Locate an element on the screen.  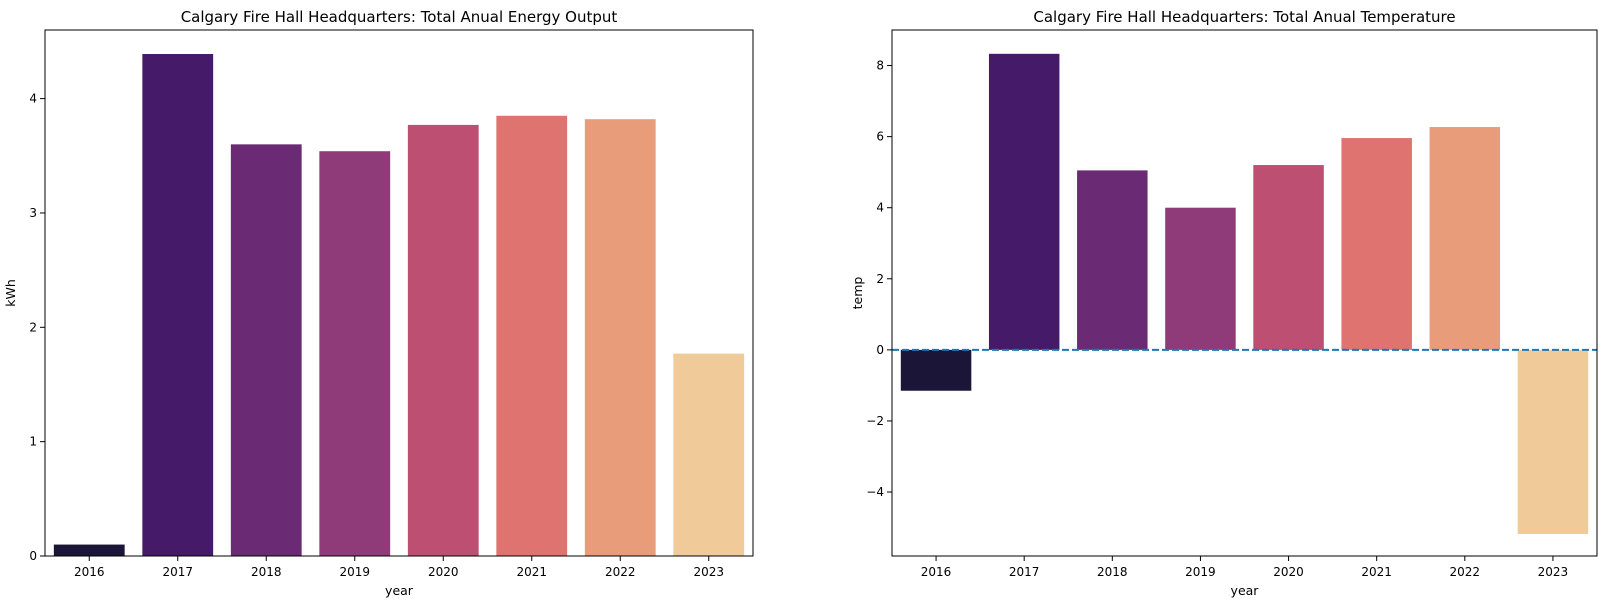
y-tick-label: 3 is located at coordinates (33, 213).